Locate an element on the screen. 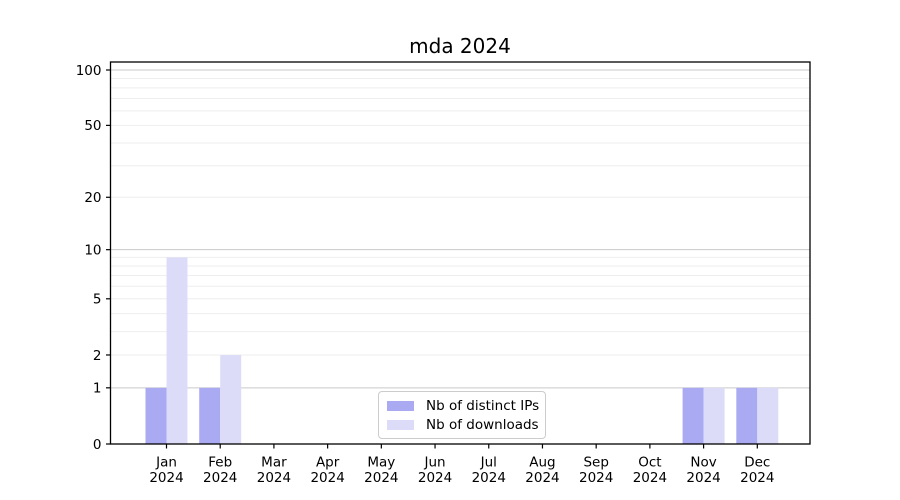  x-tick-label-month: Sep is located at coordinates (595, 463).